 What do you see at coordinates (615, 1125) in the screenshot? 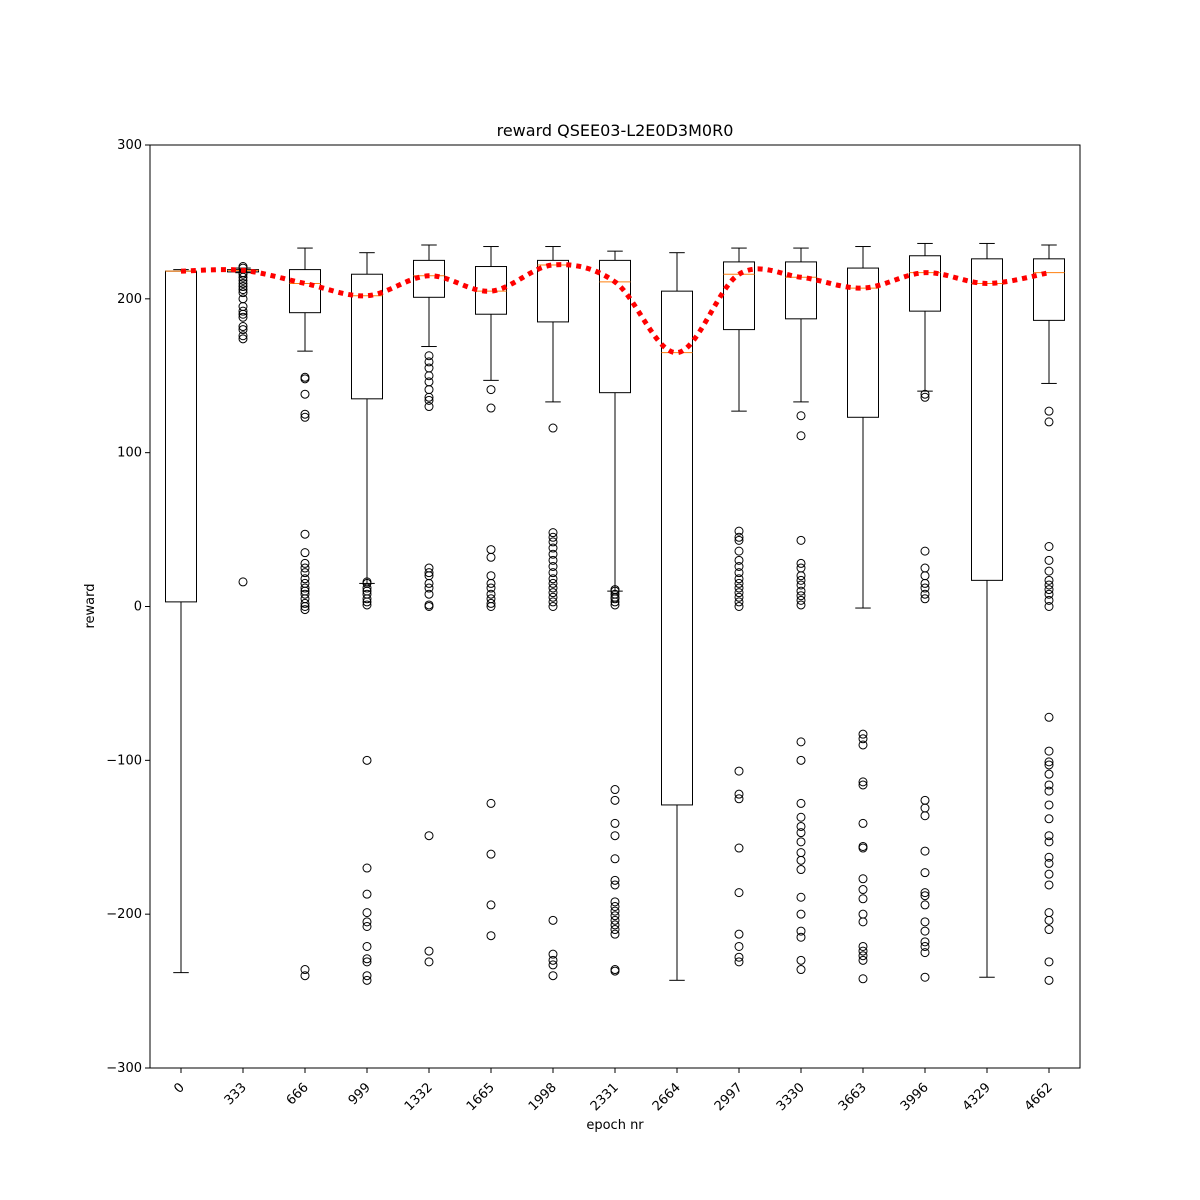
I see `x-axis-label: epoch nr` at bounding box center [615, 1125].